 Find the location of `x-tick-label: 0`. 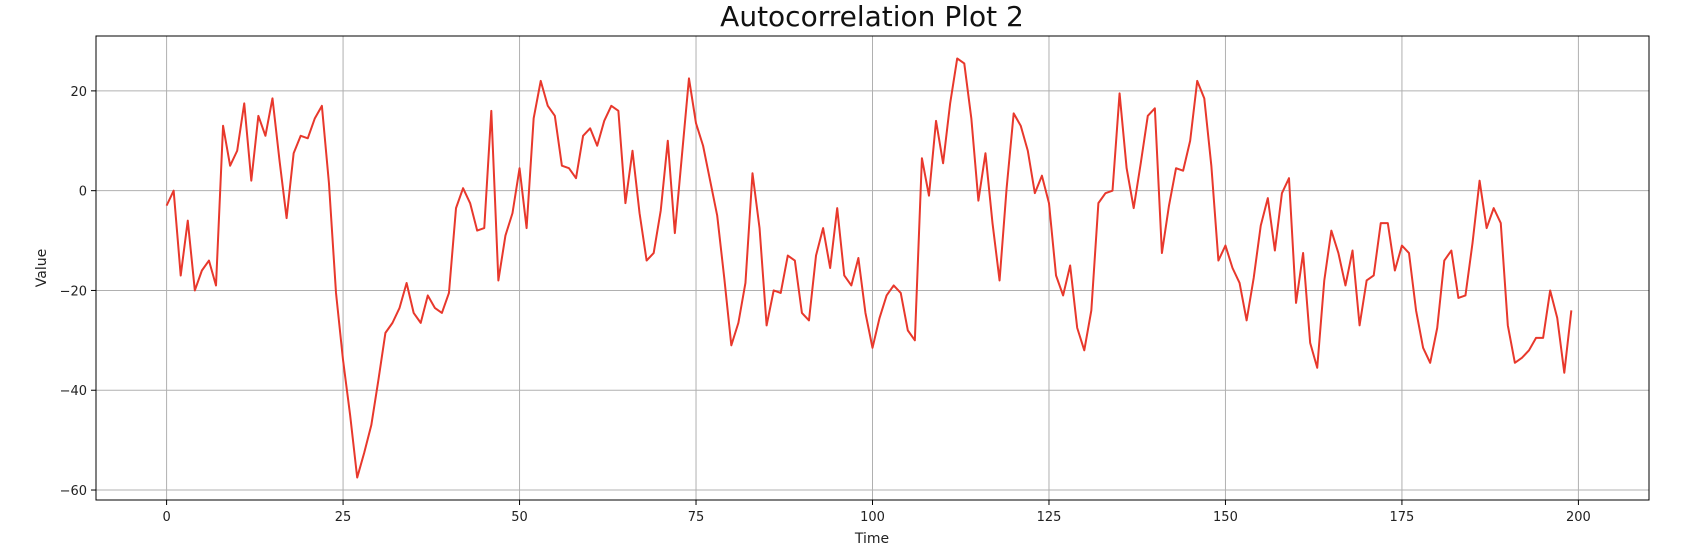

x-tick-label: 0 is located at coordinates (166, 517).